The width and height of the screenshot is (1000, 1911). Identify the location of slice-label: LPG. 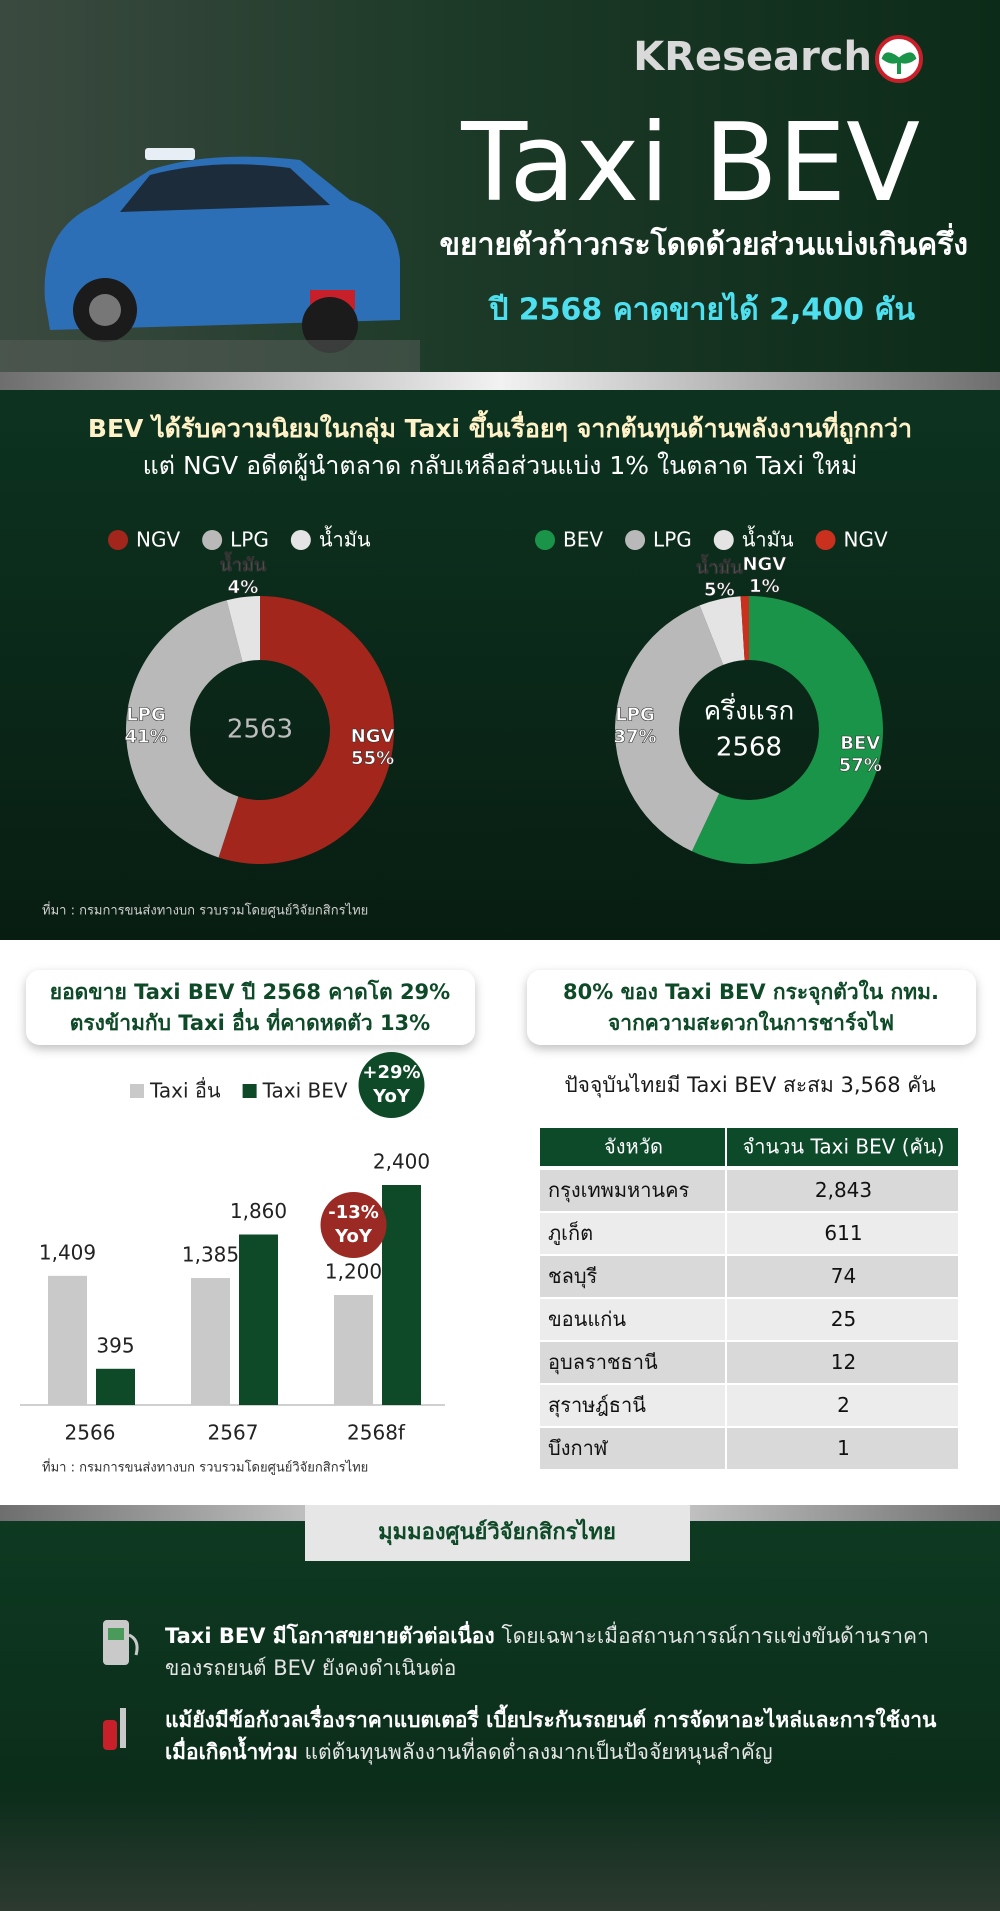
(634, 714).